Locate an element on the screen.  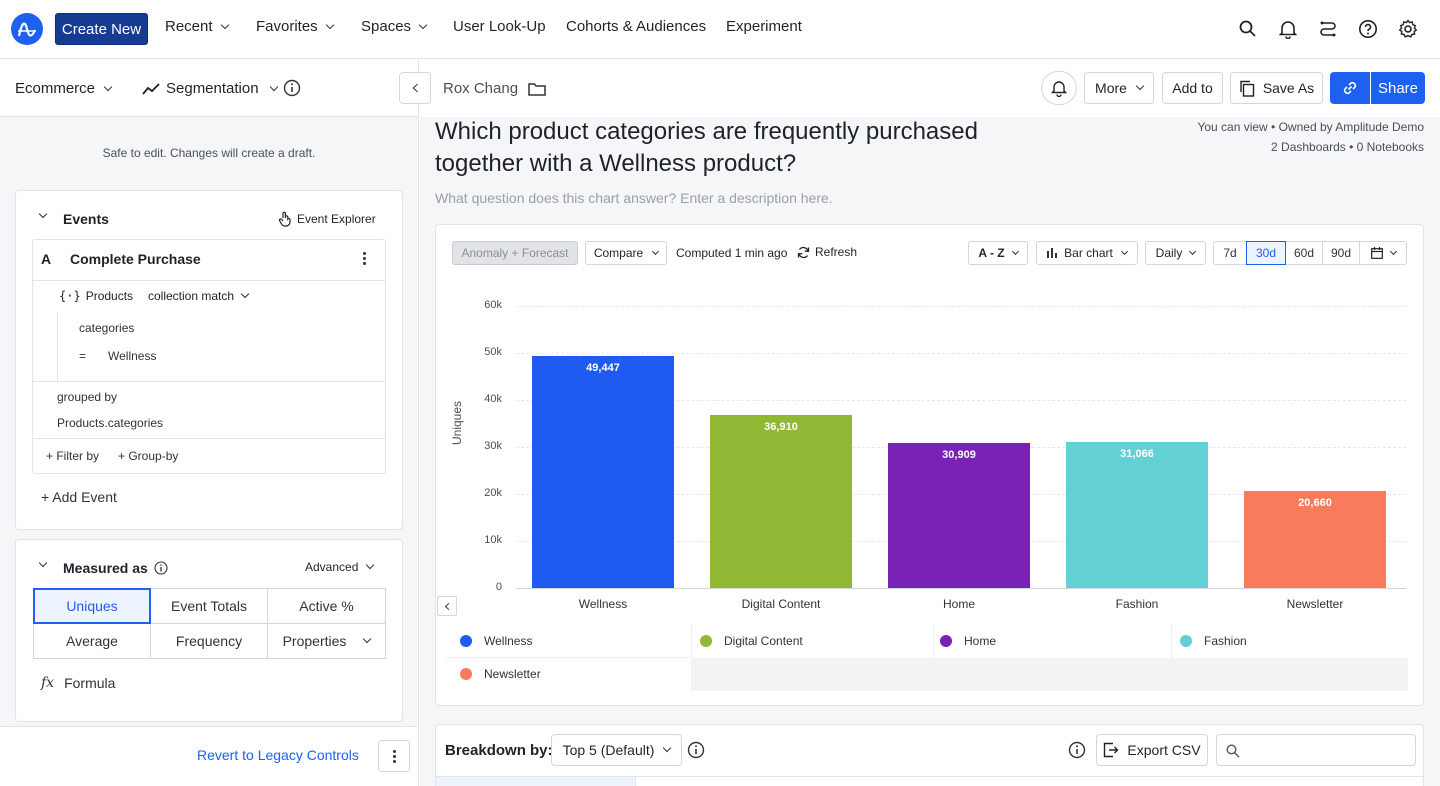
anomaly-forecast-button: Anomaly + Forecast is located at coordinates (515, 253).